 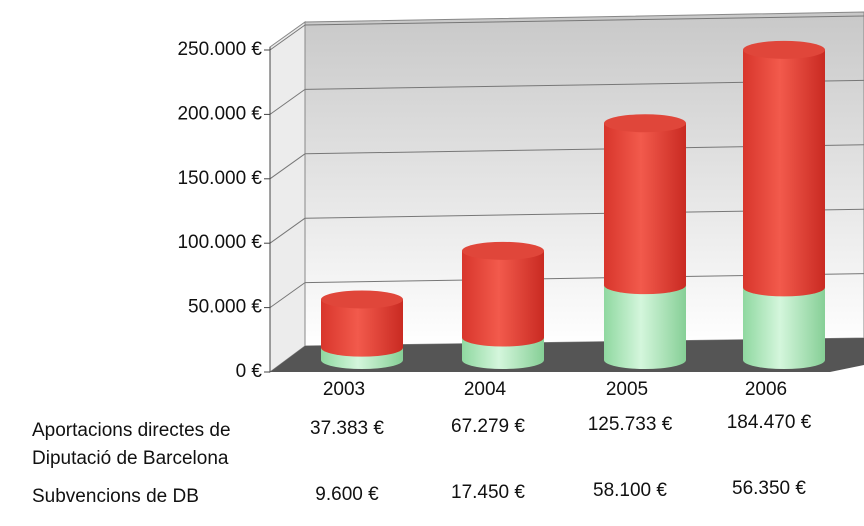 I want to click on x-tick-label: 2006, so click(x=766, y=389).